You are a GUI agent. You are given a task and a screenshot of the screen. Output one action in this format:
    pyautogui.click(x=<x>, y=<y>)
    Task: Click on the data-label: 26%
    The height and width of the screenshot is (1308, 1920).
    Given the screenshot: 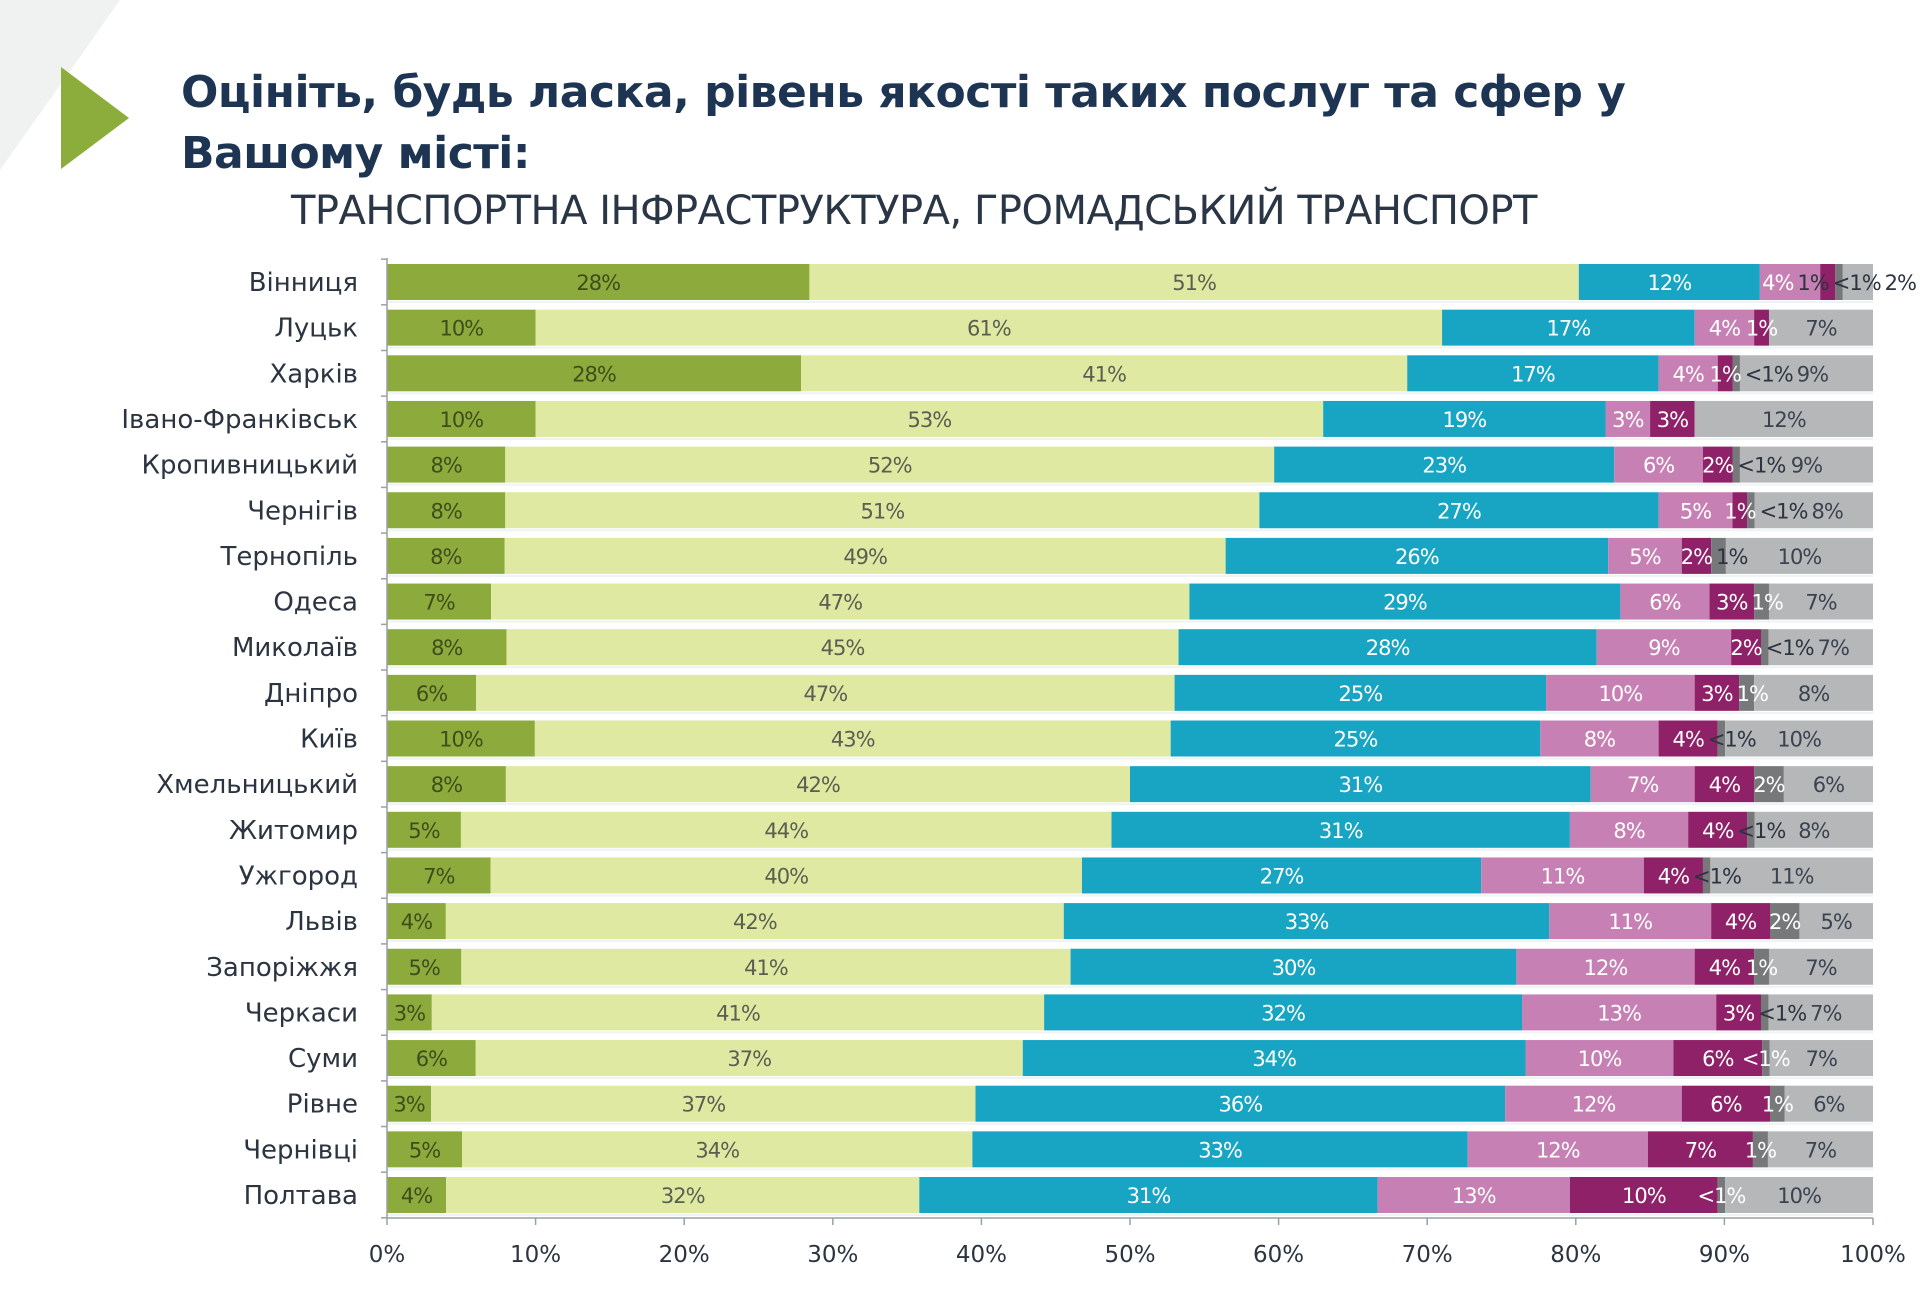 What is the action you would take?
    pyautogui.click(x=1417, y=557)
    